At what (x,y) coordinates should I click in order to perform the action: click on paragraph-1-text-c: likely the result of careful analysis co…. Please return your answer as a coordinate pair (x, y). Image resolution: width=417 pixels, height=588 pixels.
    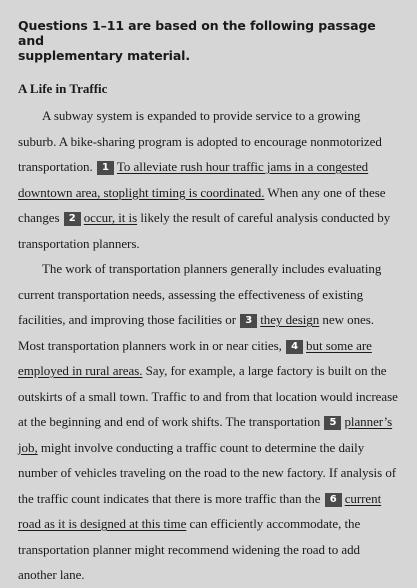
    Looking at the image, I should click on (204, 230).